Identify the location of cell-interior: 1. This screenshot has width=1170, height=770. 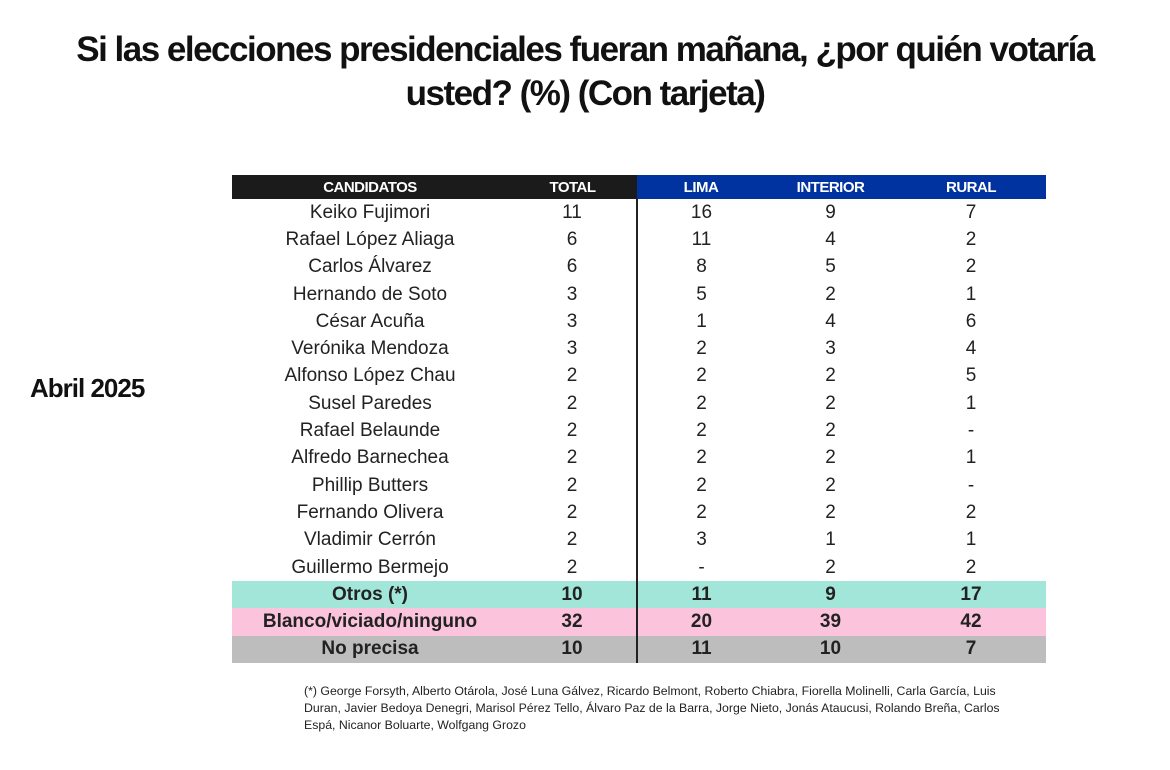
(830, 540).